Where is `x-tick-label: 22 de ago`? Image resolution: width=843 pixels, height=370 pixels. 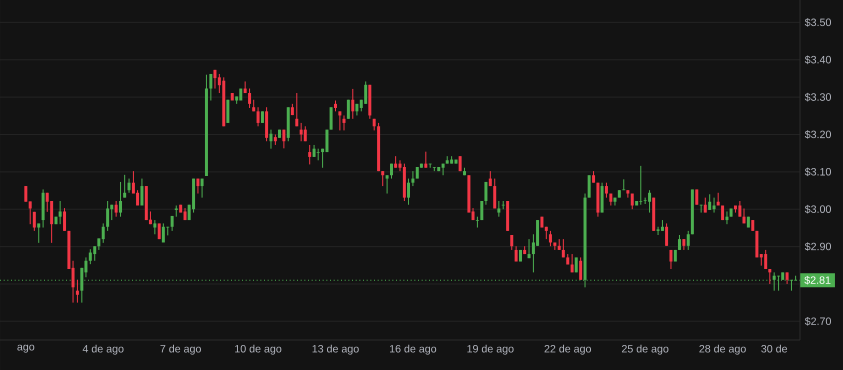 x-tick-label: 22 de ago is located at coordinates (567, 349).